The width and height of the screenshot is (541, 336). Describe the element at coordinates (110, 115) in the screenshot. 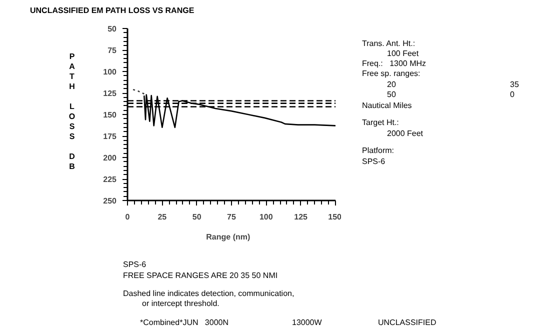

I see `y-tick-label: 150` at that location.